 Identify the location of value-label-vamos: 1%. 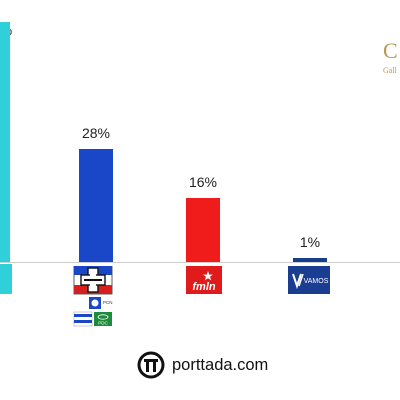
(310, 241).